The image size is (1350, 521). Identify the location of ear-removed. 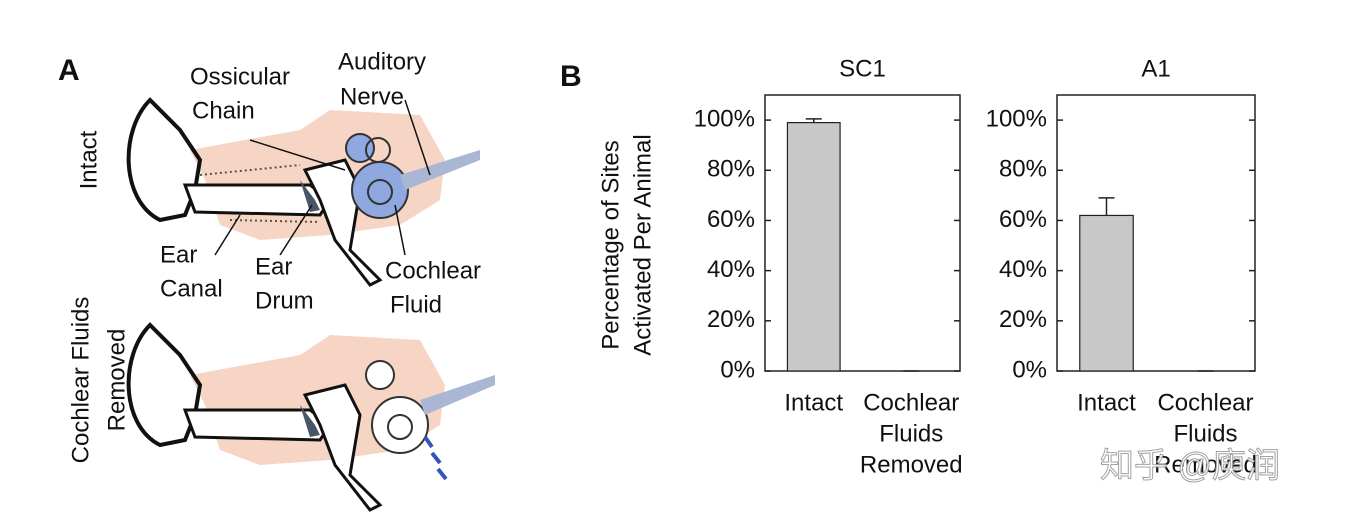
(310, 417).